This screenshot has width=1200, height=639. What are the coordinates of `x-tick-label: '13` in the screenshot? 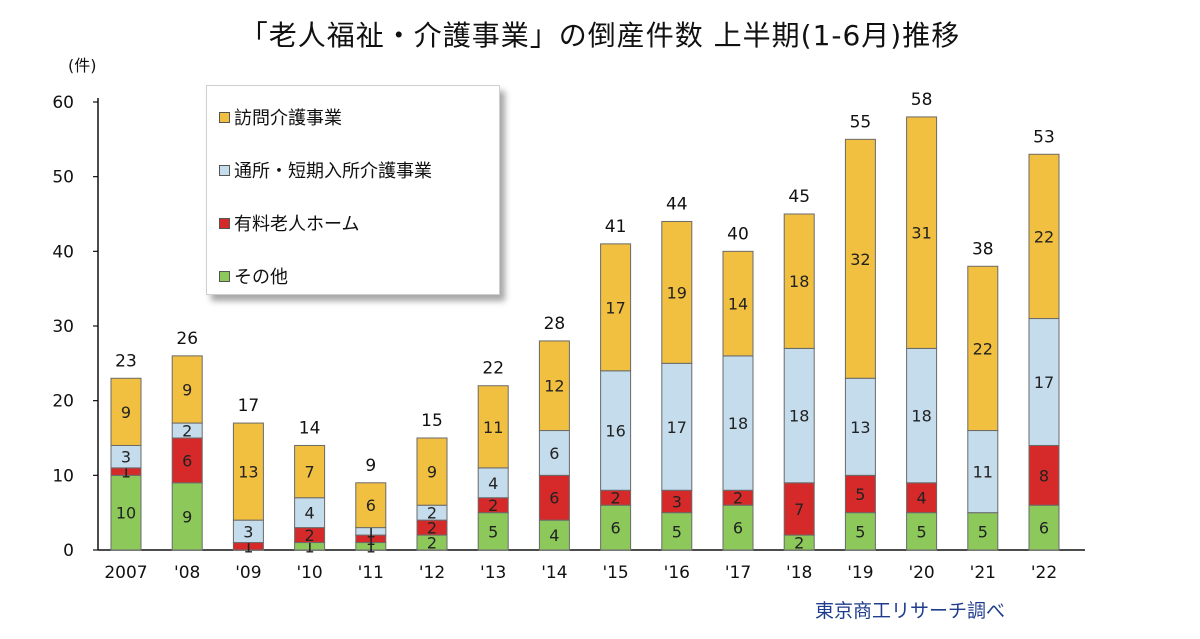 It's located at (493, 573).